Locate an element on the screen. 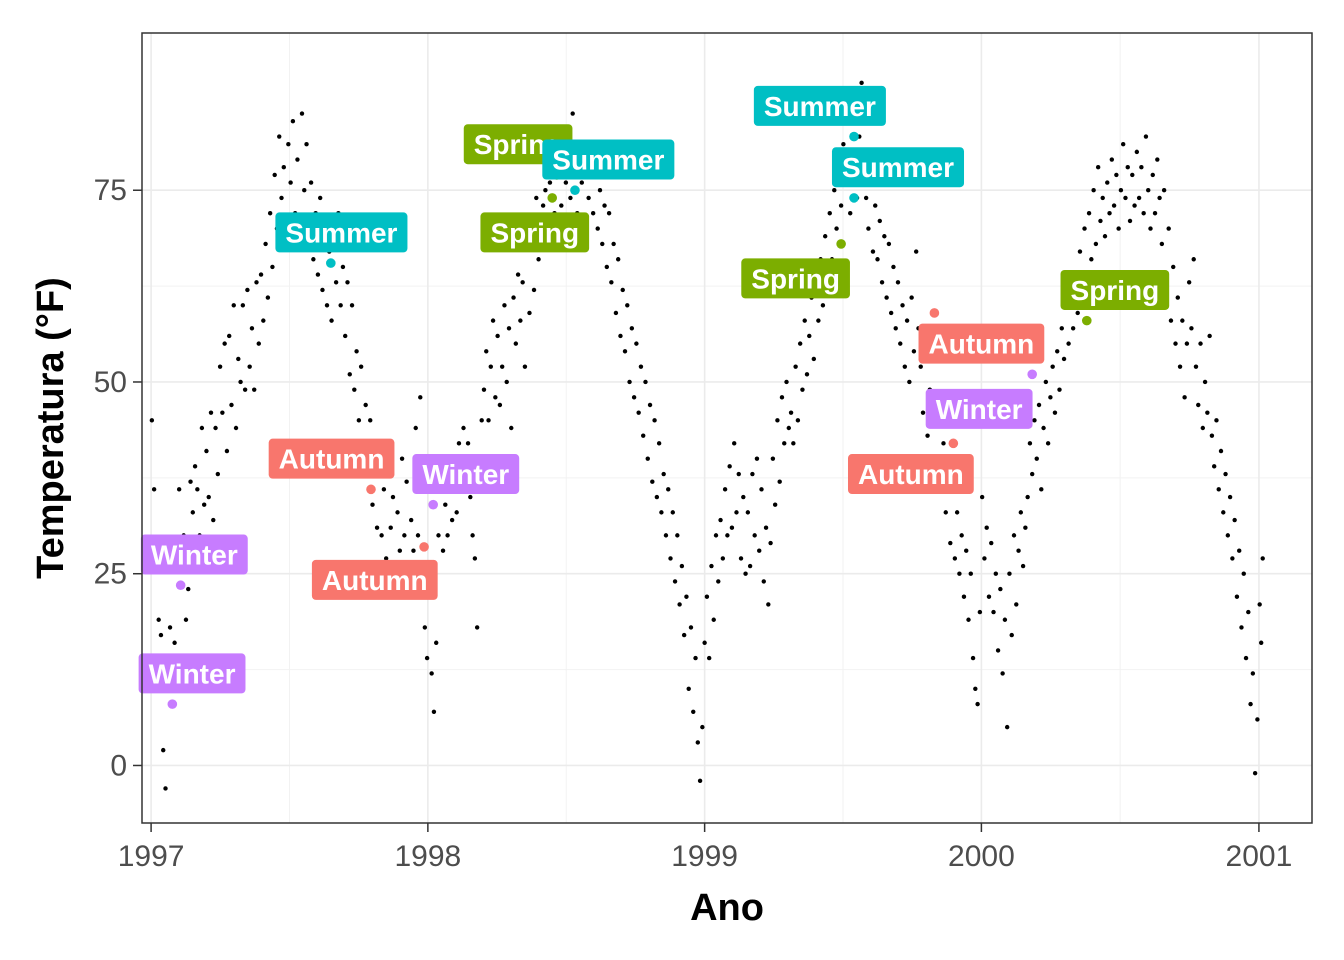 The width and height of the screenshot is (1344, 960). callout-label: Autumn is located at coordinates (911, 474).